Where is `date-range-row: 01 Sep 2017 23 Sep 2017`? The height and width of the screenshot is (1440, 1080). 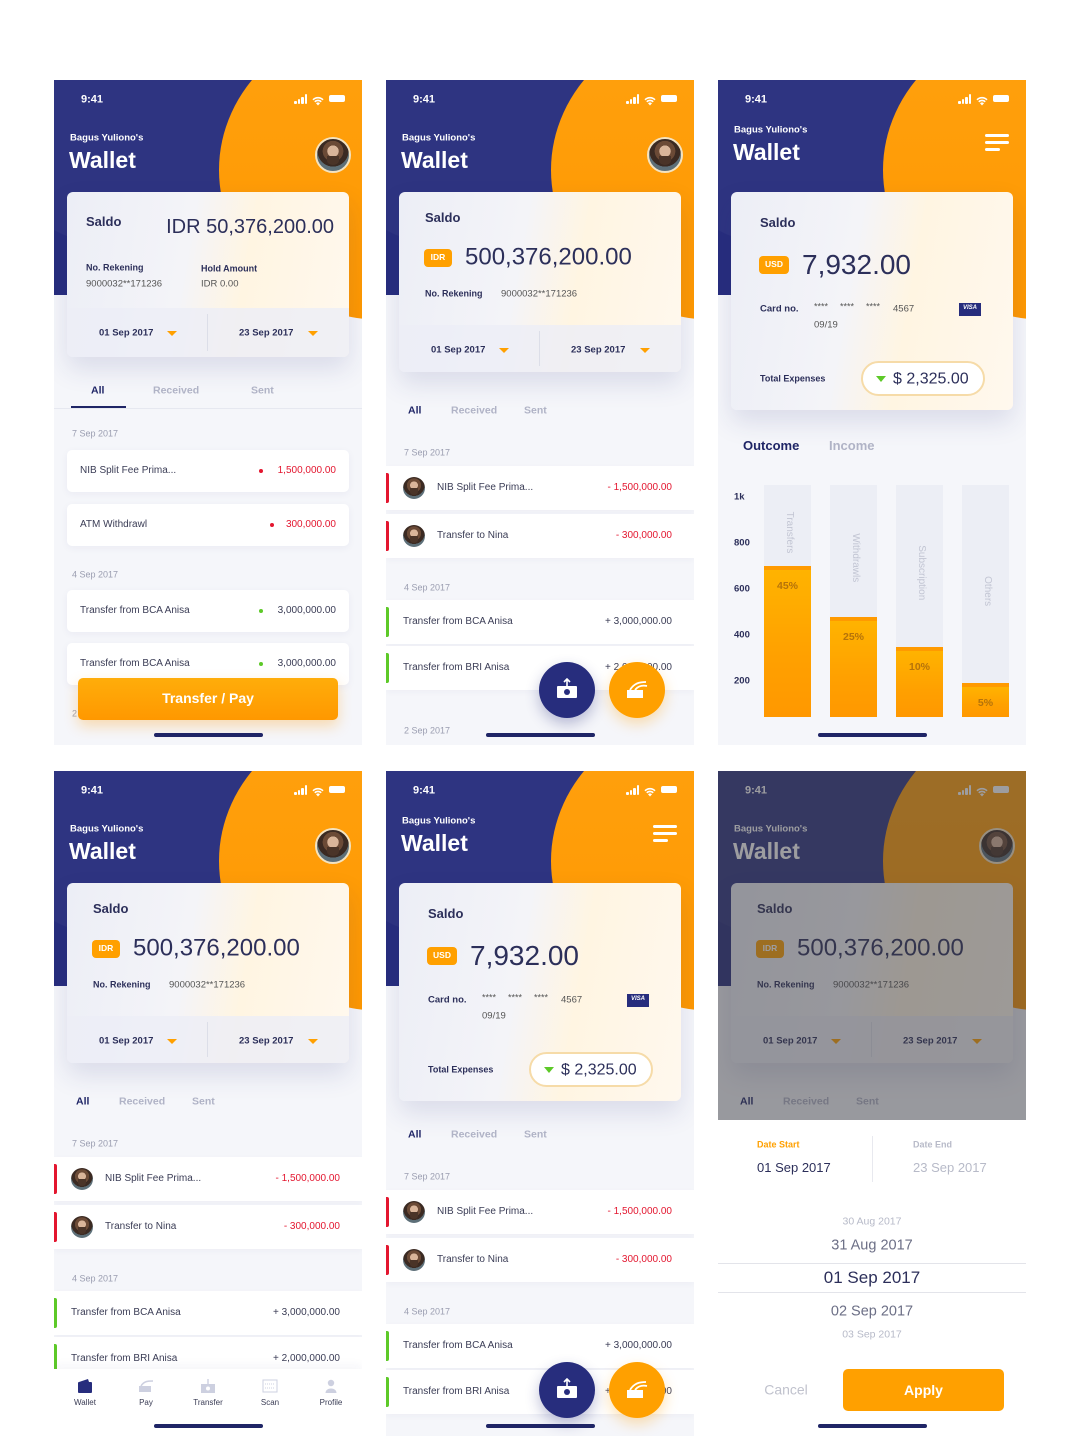
date-range-row: 01 Sep 2017 23 Sep 2017 is located at coordinates (208, 332).